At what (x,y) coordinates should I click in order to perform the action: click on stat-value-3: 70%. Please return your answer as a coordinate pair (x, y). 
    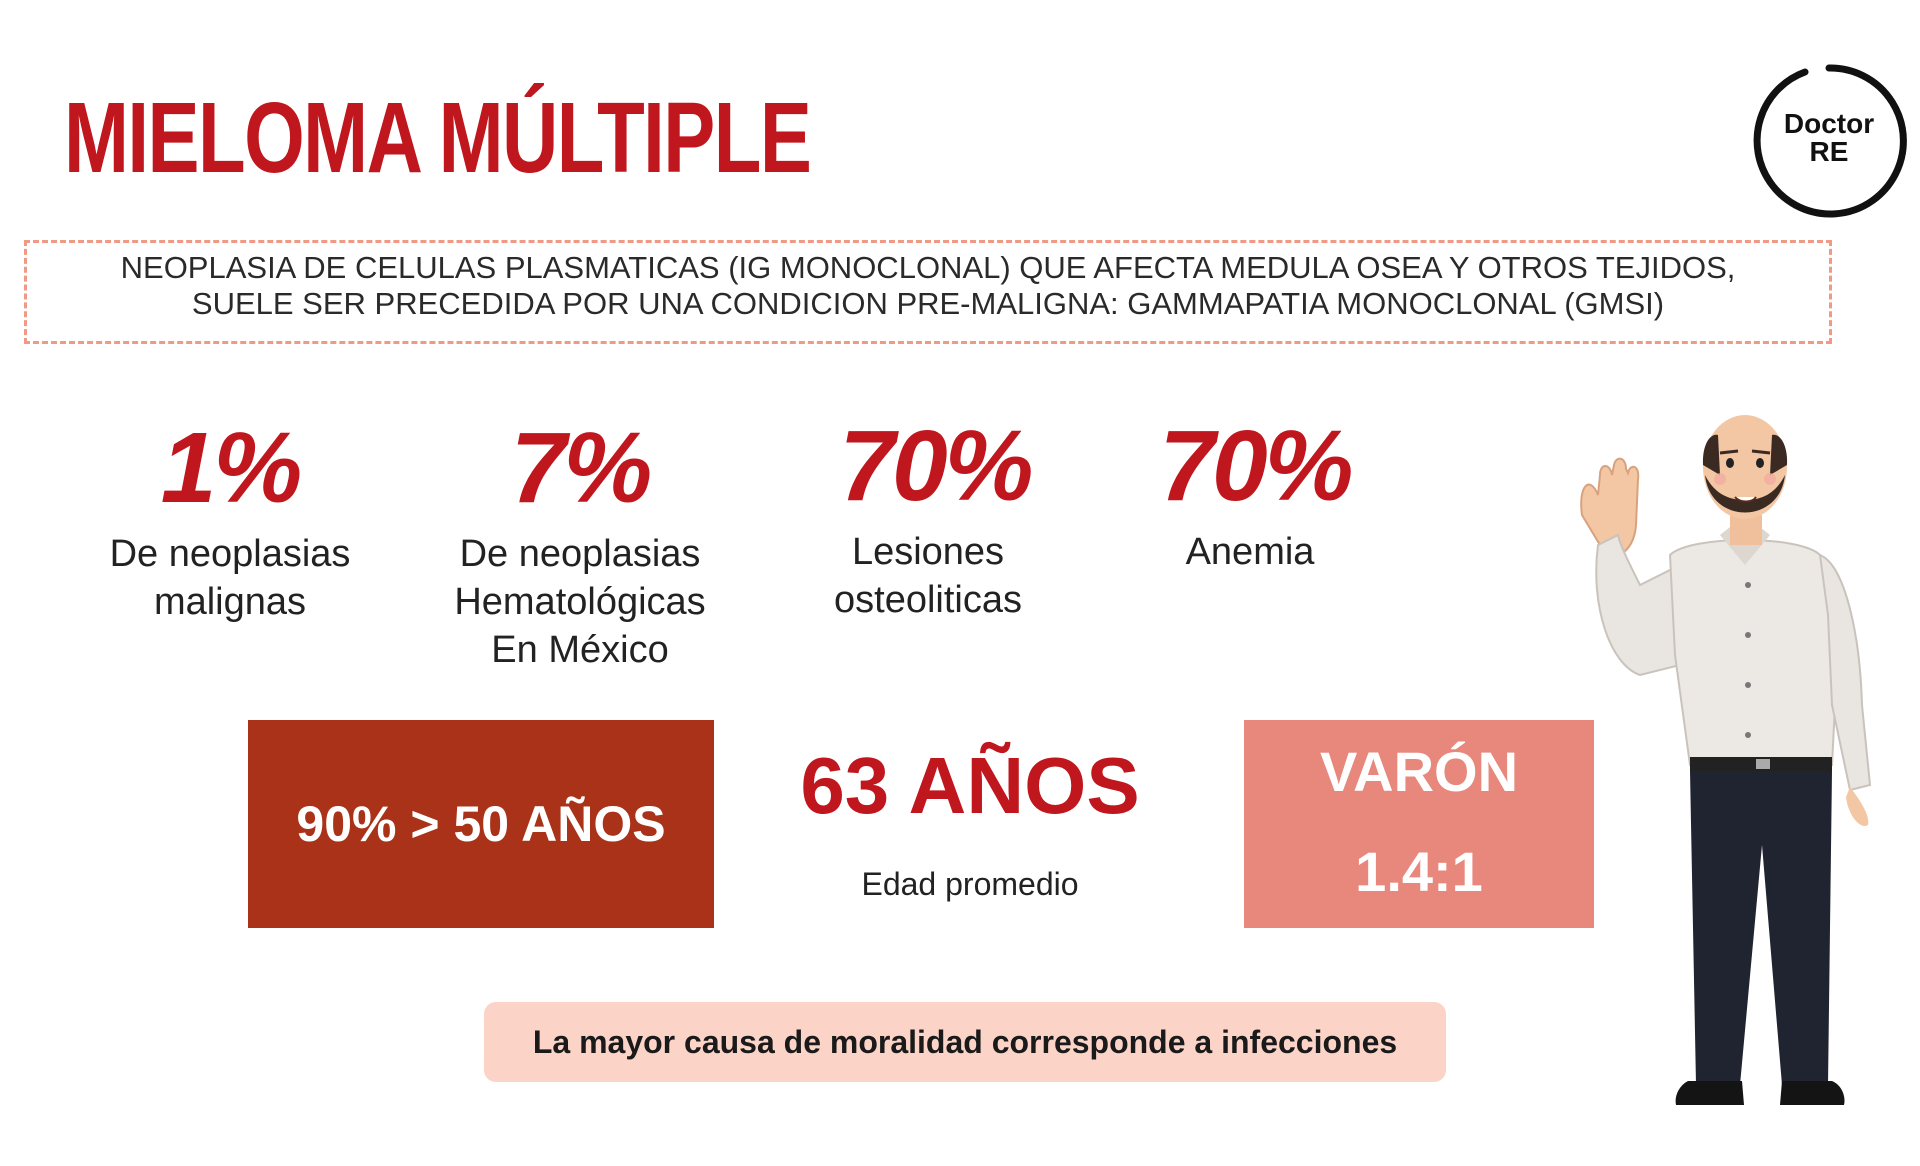
    Looking at the image, I should click on (936, 466).